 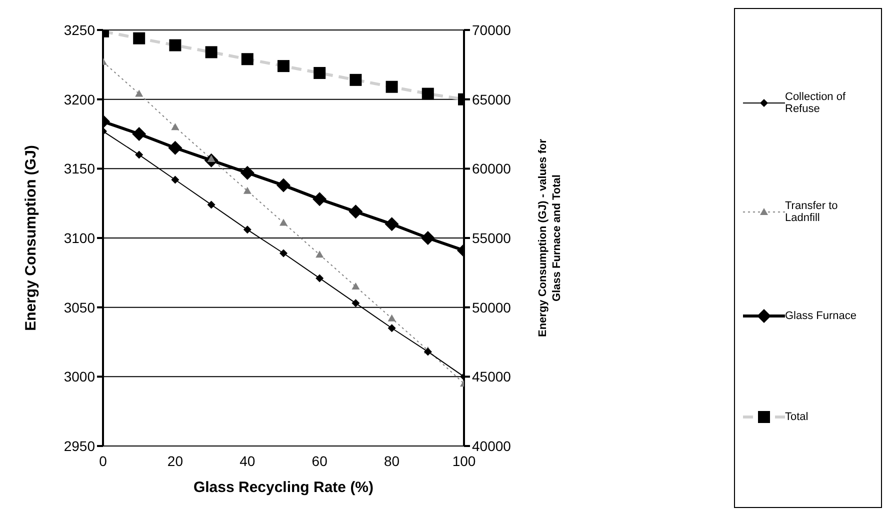 What do you see at coordinates (492, 238) in the screenshot?
I see `y2-tick-label: 55000` at bounding box center [492, 238].